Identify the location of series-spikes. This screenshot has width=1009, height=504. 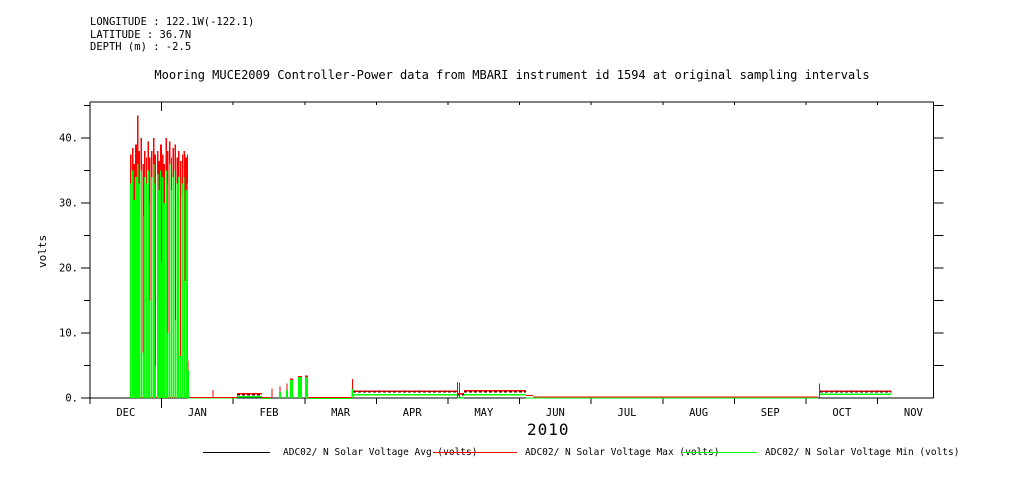
(503, 379).